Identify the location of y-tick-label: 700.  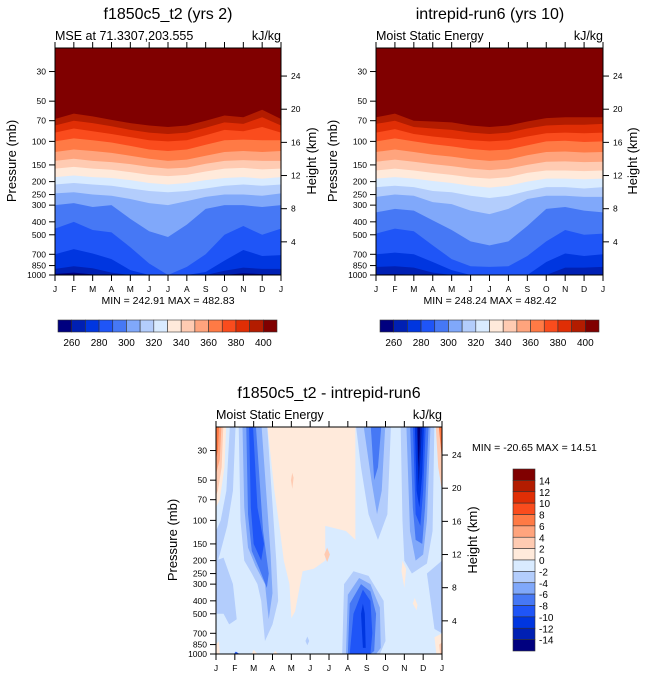
(39, 254).